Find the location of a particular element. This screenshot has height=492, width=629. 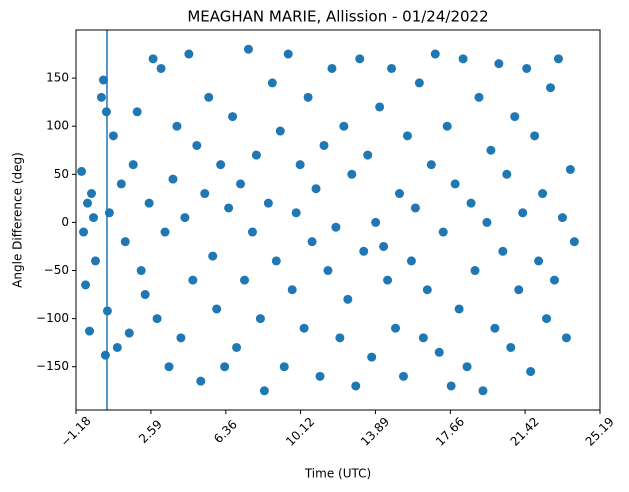

y-tick-label: 150 is located at coordinates (57, 78).